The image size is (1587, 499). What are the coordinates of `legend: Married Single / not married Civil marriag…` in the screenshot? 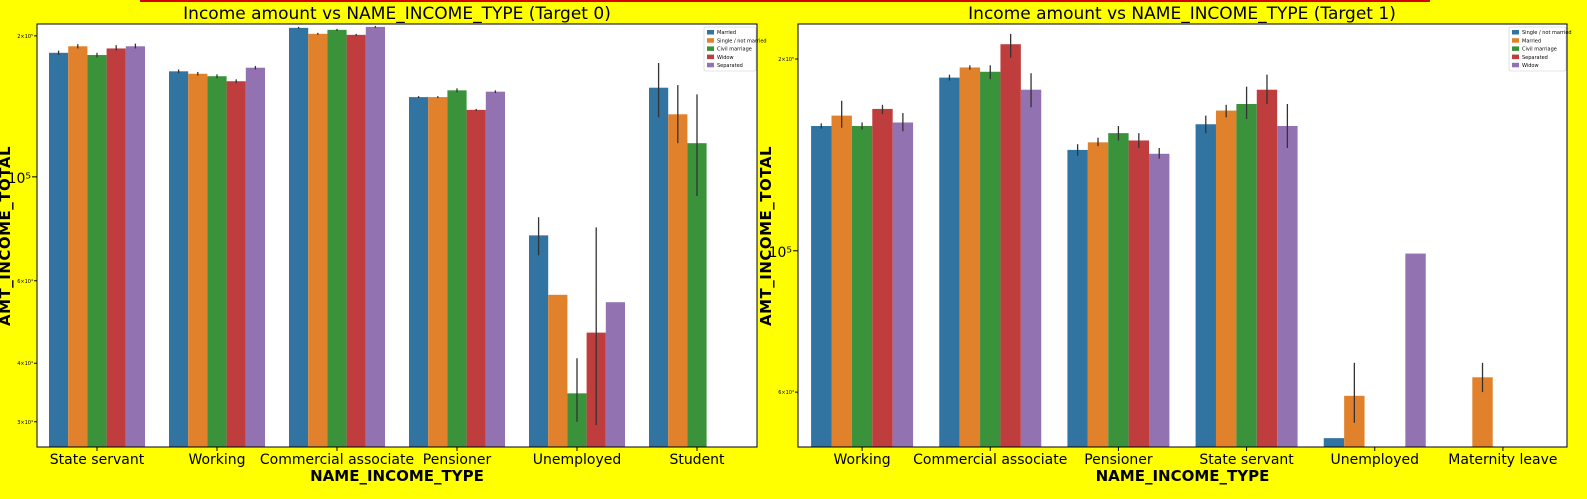 It's located at (735, 49).